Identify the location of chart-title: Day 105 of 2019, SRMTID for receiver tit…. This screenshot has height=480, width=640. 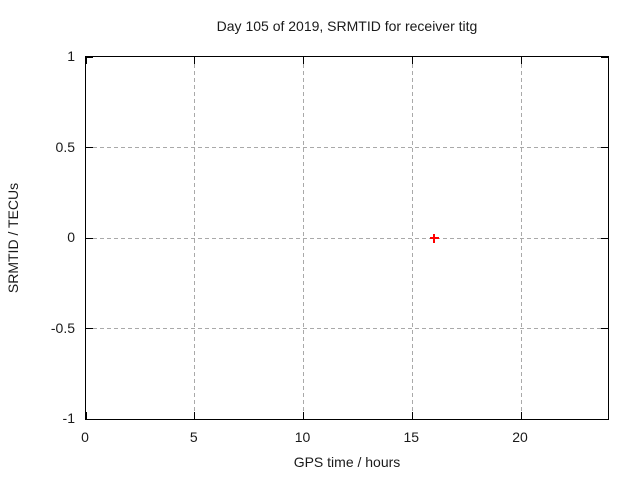
(347, 26).